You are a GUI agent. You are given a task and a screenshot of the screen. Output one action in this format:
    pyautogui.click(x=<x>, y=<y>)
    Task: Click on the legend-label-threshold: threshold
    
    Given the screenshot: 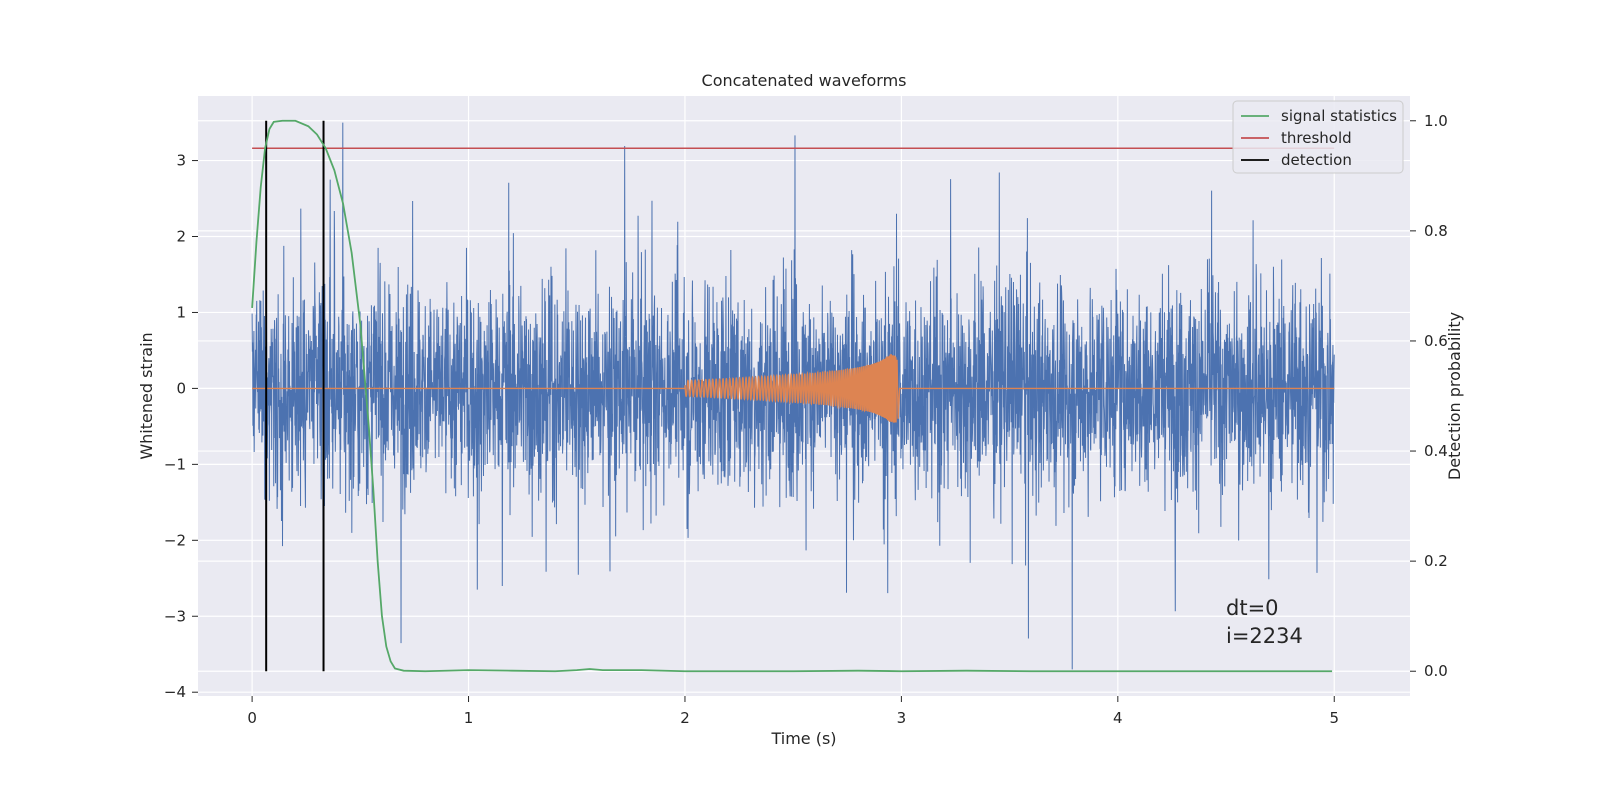 What is the action you would take?
    pyautogui.click(x=1316, y=138)
    